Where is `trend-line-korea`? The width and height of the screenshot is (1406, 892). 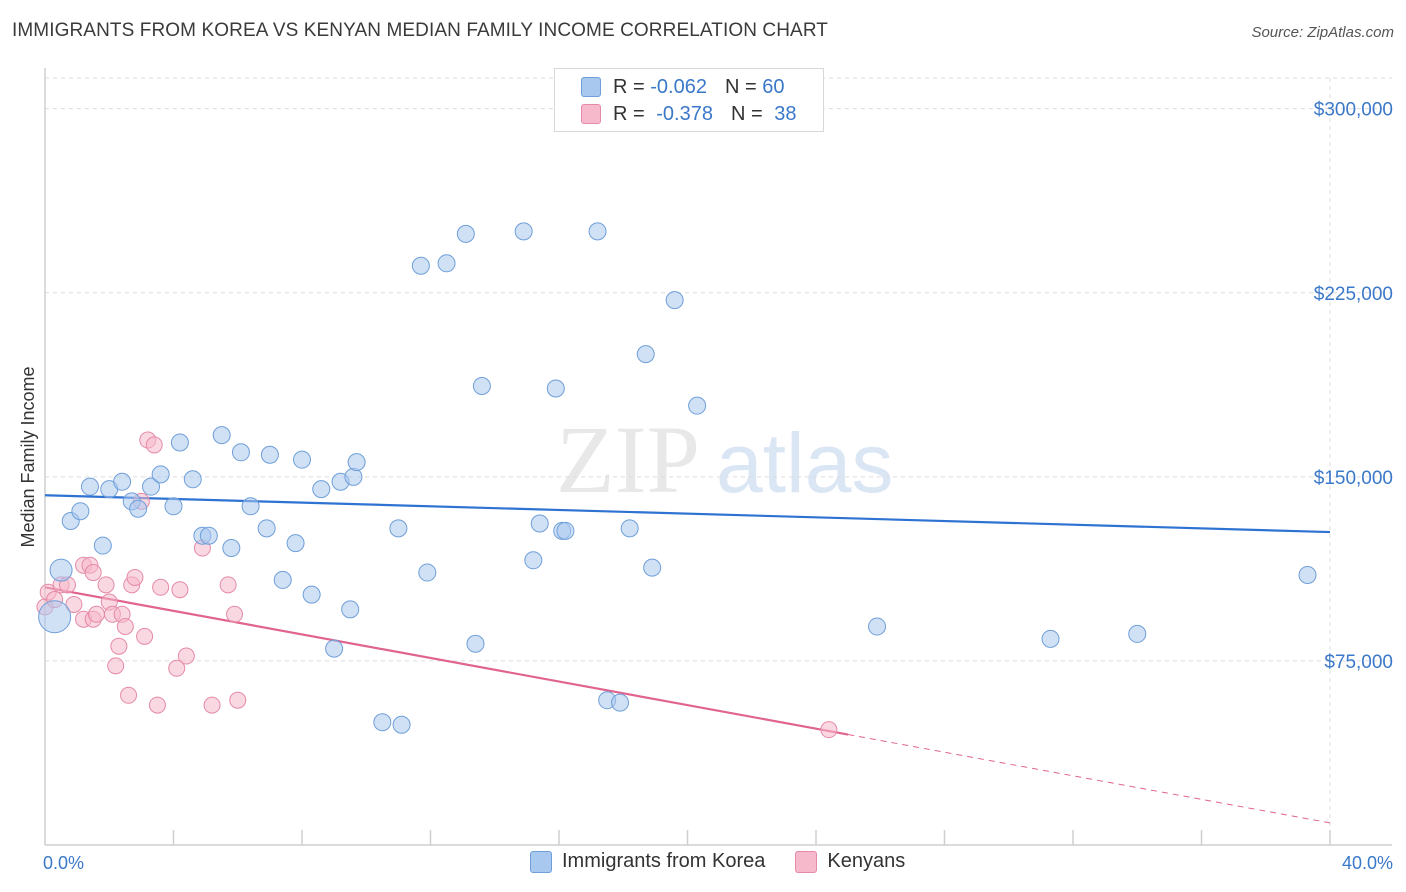 trend-line-korea is located at coordinates (687, 514).